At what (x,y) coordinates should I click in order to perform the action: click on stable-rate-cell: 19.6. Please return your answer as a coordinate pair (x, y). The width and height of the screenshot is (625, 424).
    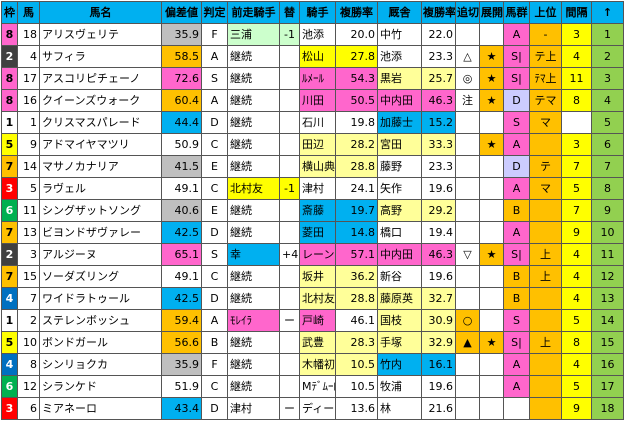
    Looking at the image, I should click on (438, 188).